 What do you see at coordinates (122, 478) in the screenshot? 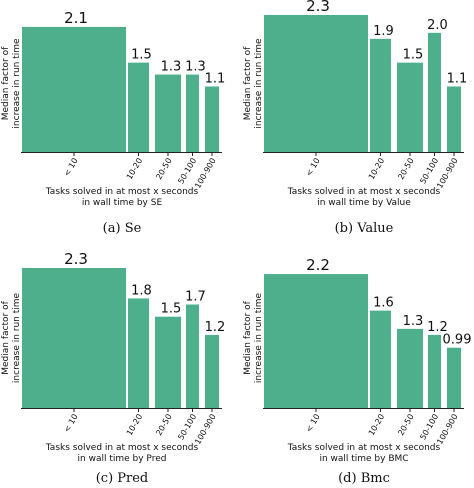
I see `panel-caption: (c) Pred` at bounding box center [122, 478].